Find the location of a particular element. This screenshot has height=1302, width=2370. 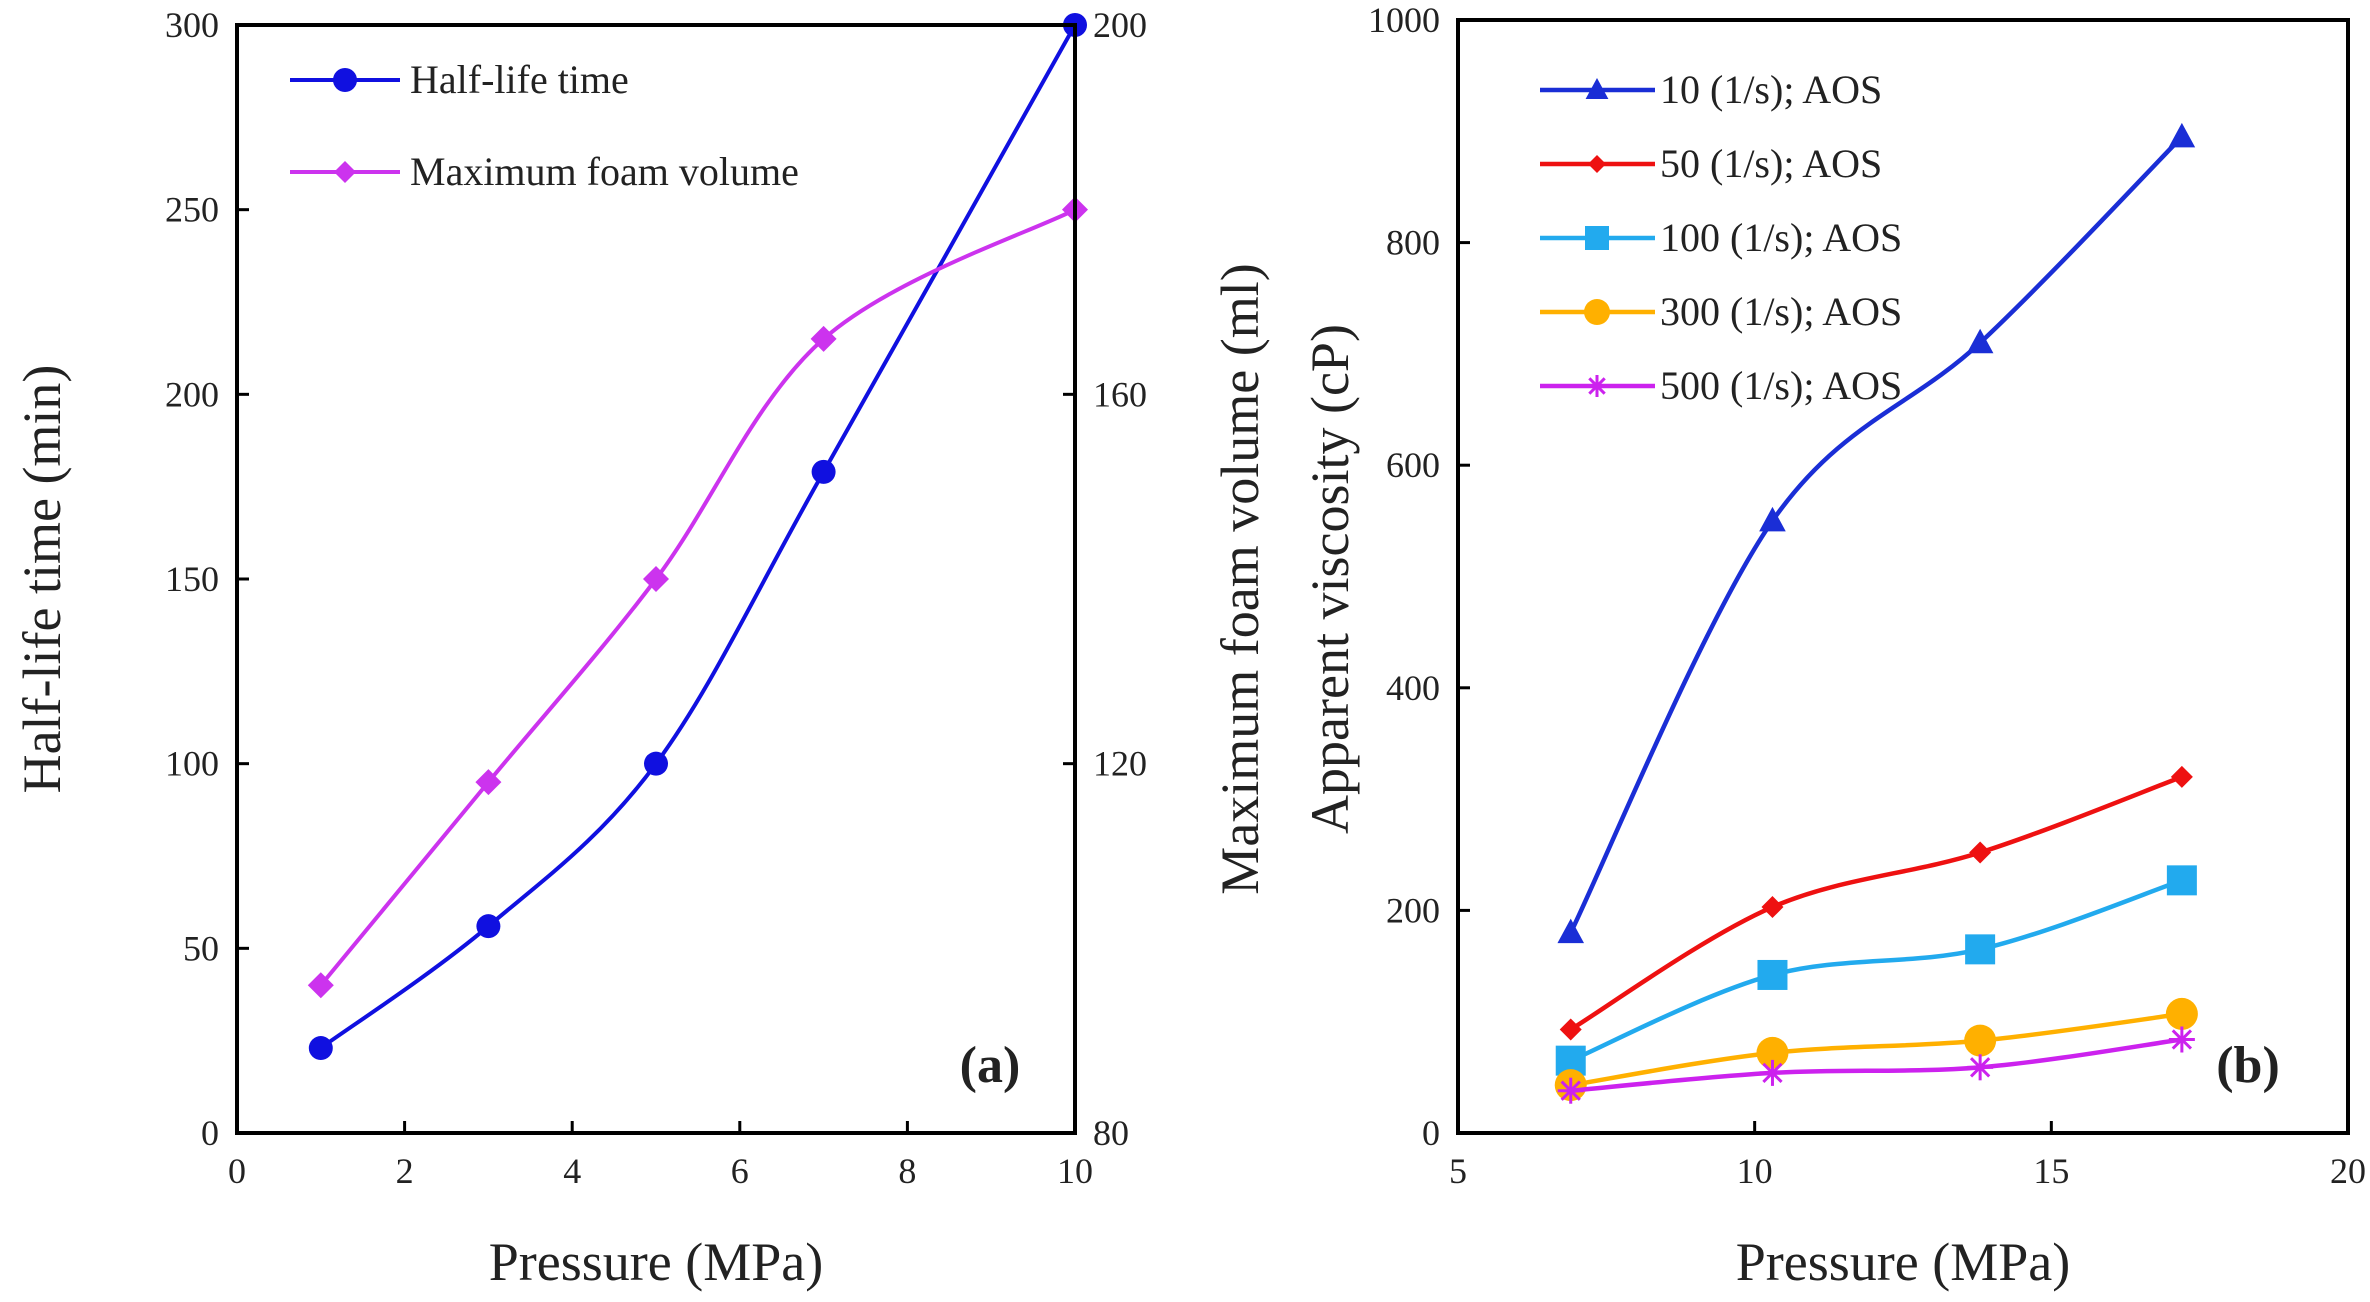

panel-b-legend-label: 10 (1/s); AOS is located at coordinates (1771, 89).